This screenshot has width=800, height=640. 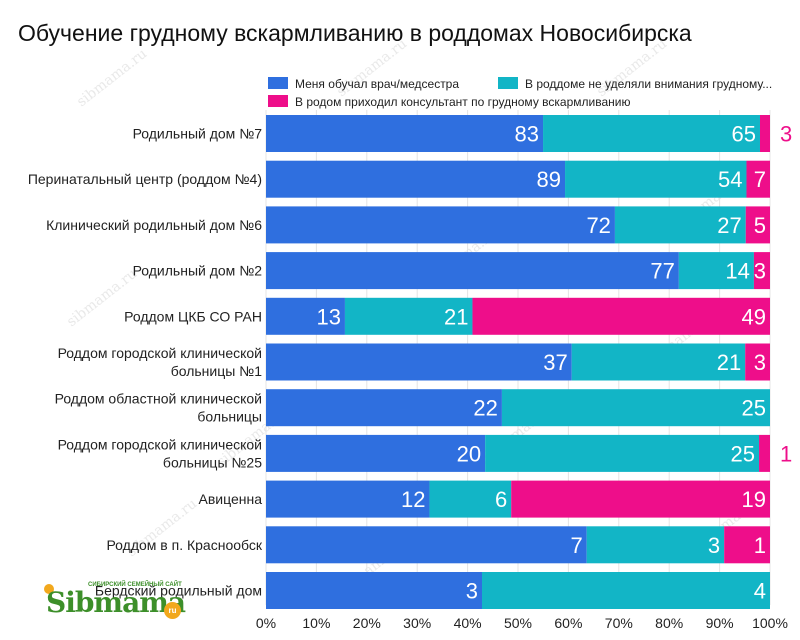 What do you see at coordinates (619, 623) in the screenshot?
I see `x-tick-label: 70%` at bounding box center [619, 623].